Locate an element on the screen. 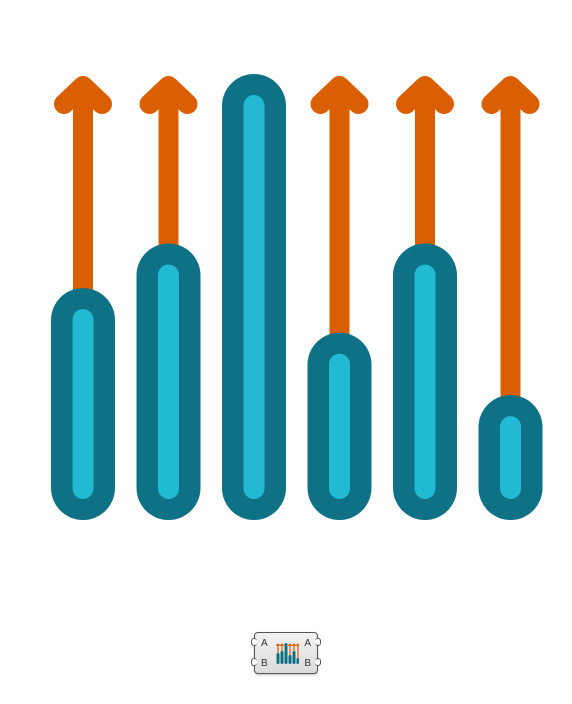 This screenshot has height=704, width=572. input-a-label: A is located at coordinates (264, 643).